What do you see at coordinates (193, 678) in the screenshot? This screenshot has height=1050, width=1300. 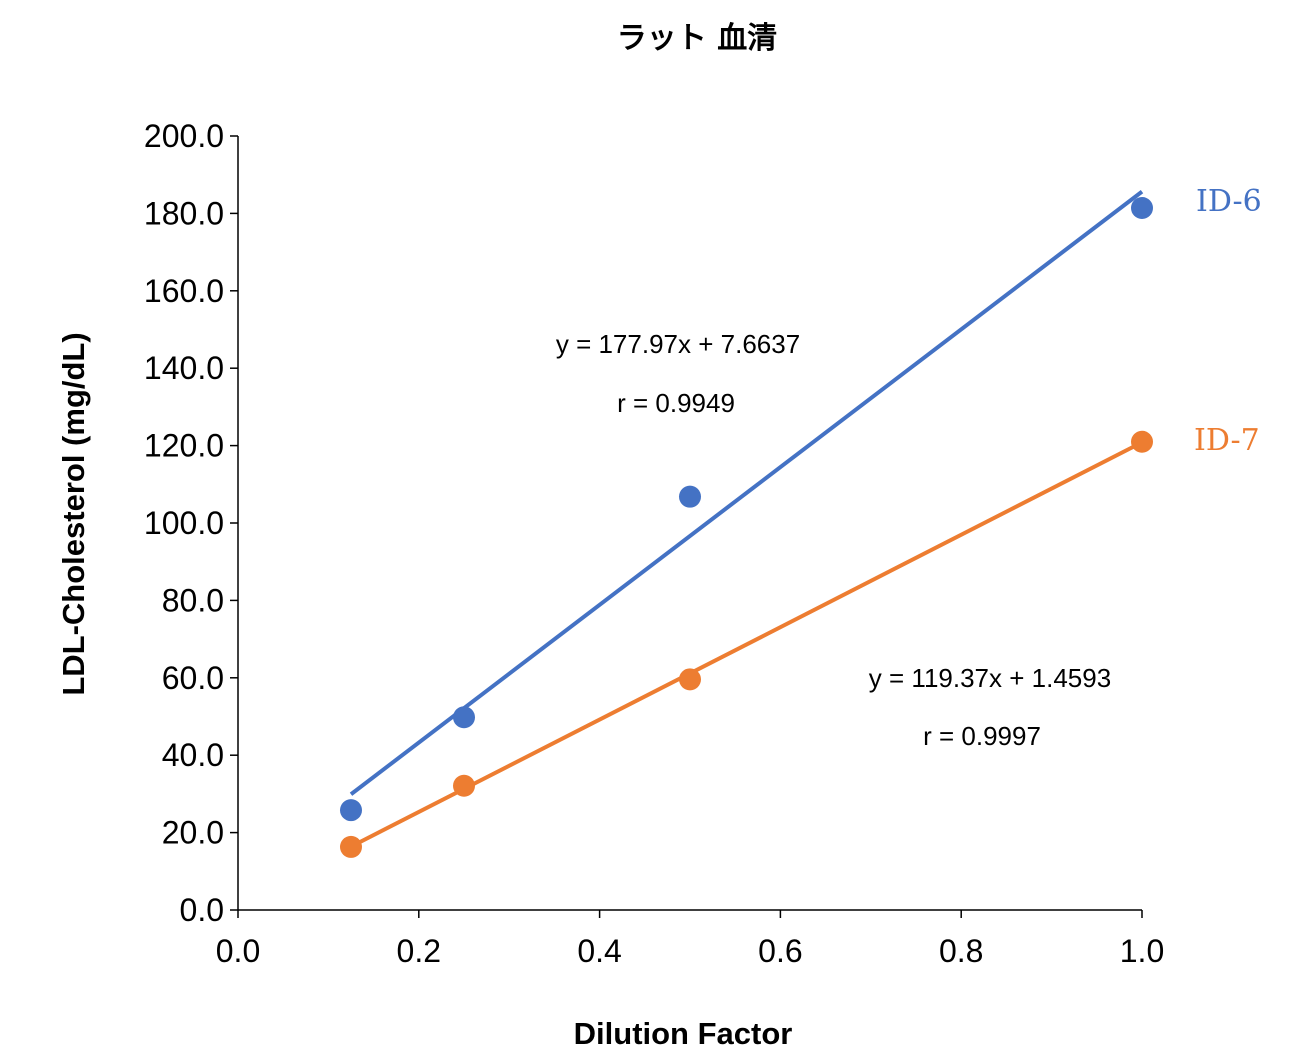 I see `y-tick-label: 60.0` at bounding box center [193, 678].